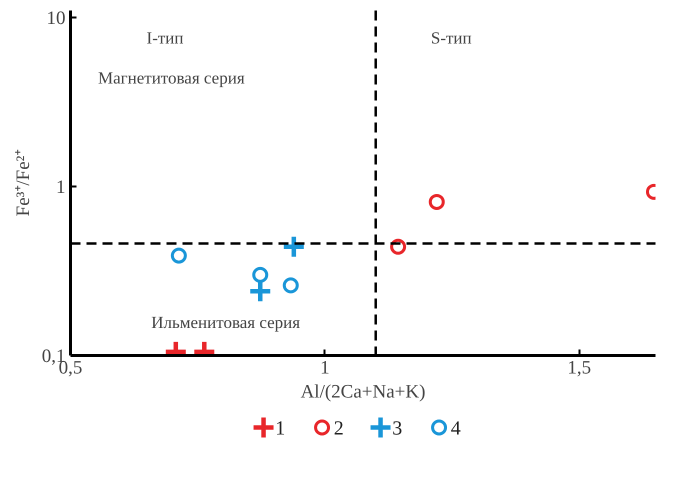 Image resolution: width=684 pixels, height=502 pixels. What do you see at coordinates (225, 322) in the screenshot?
I see `annotation: Ильменитовая серия` at bounding box center [225, 322].